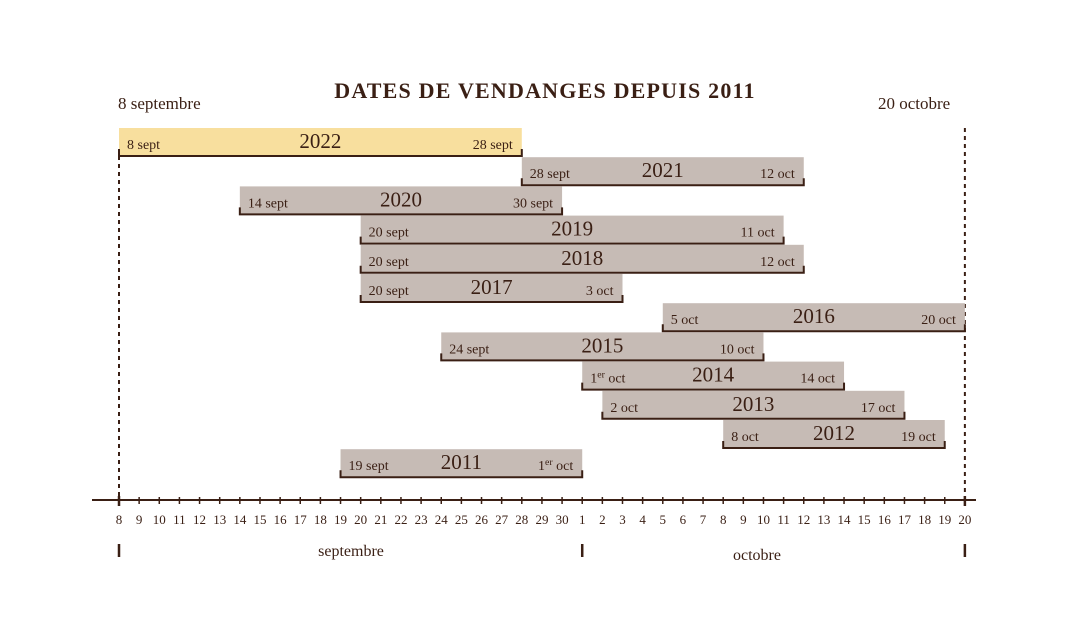 This screenshot has height=642, width=1090. I want to click on bar-end-label: 3 oct, so click(600, 291).